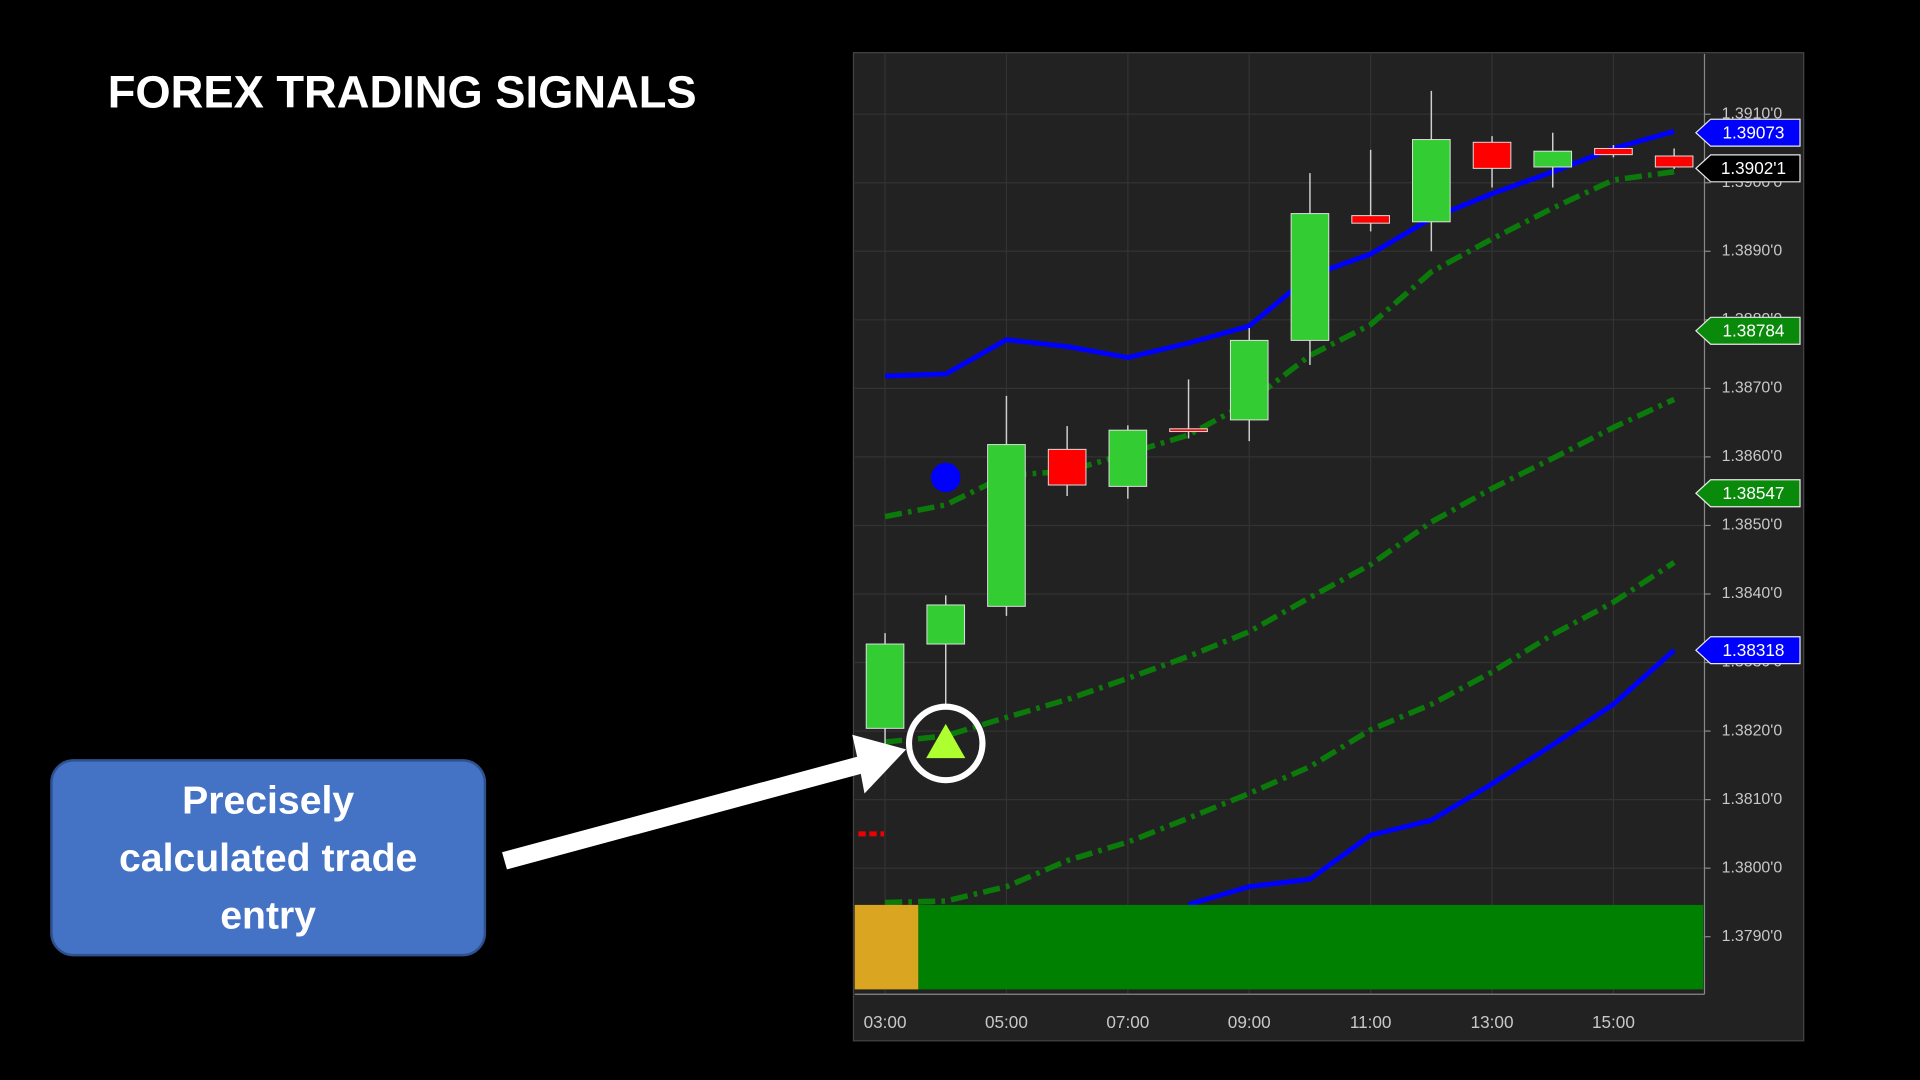  I want to click on entry-ring, so click(945, 743).